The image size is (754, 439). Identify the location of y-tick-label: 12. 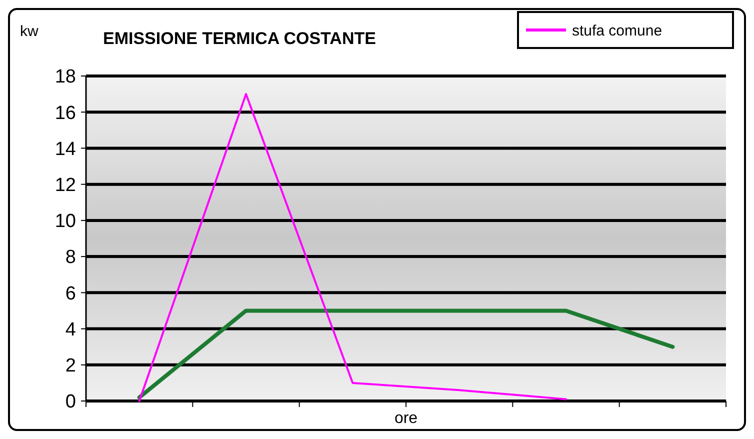
(65, 185).